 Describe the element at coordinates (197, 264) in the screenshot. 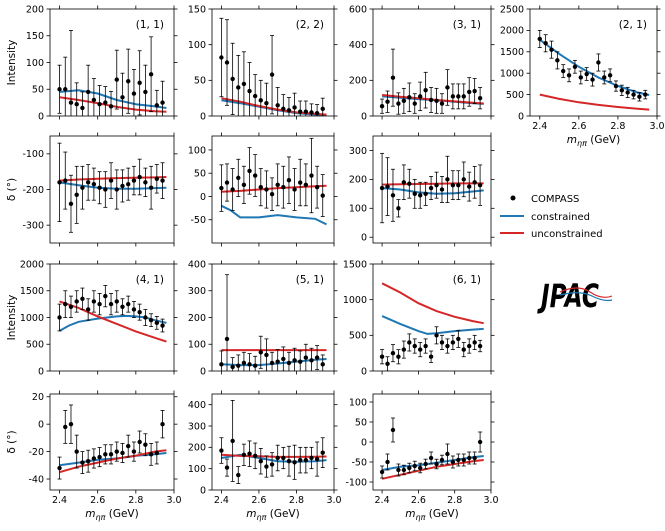

I see `y-tick-label: 400` at that location.